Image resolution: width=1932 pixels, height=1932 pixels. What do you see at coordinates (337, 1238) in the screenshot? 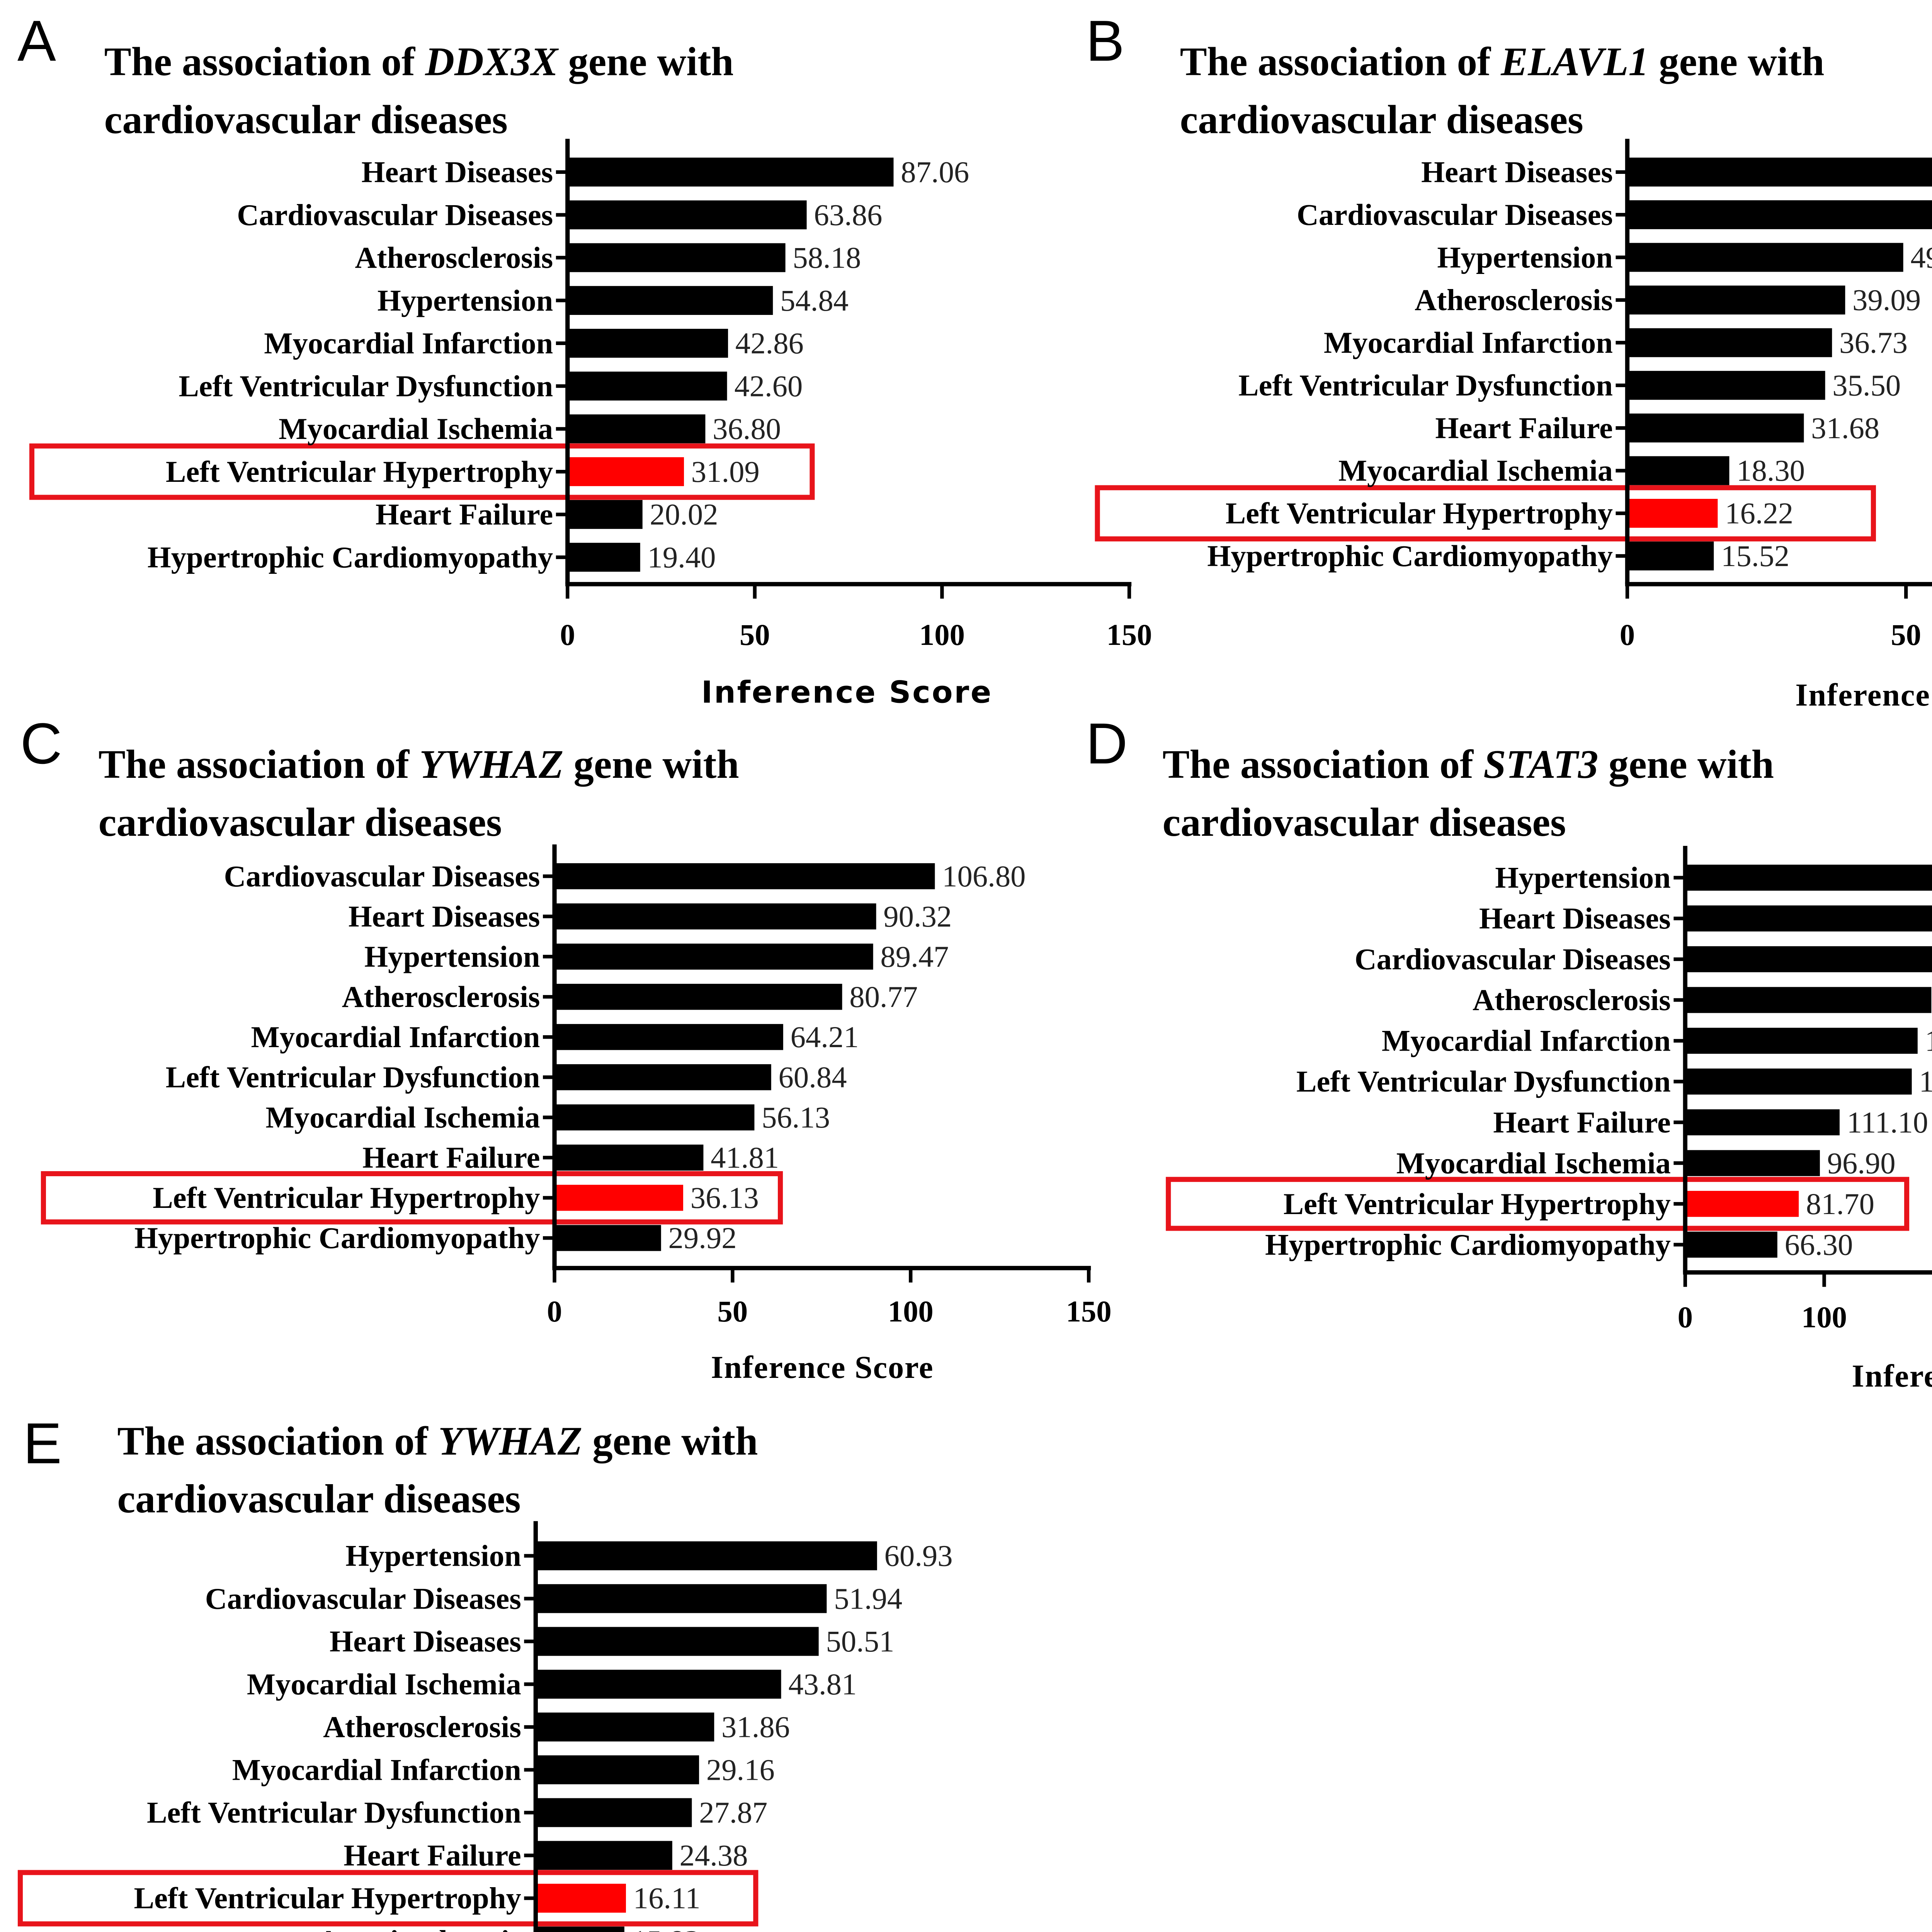
I see `category-label: Hypertrophic Cardiomyopathy` at bounding box center [337, 1238].